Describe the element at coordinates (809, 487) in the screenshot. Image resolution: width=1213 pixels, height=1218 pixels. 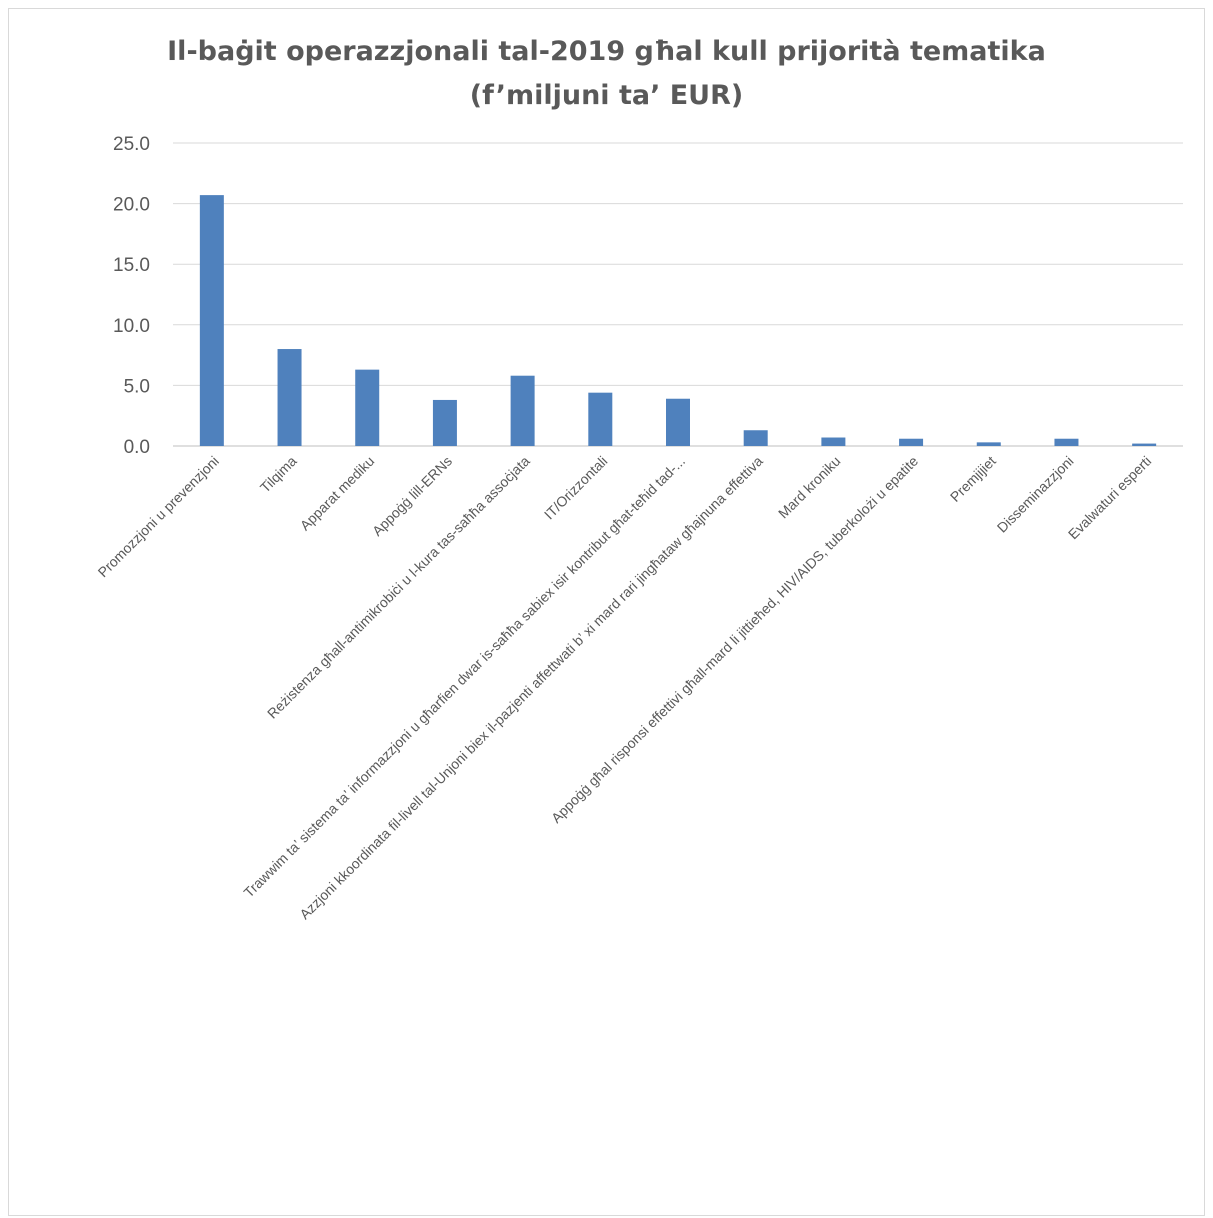
I see `x-category-label: Mard kroniku` at that location.